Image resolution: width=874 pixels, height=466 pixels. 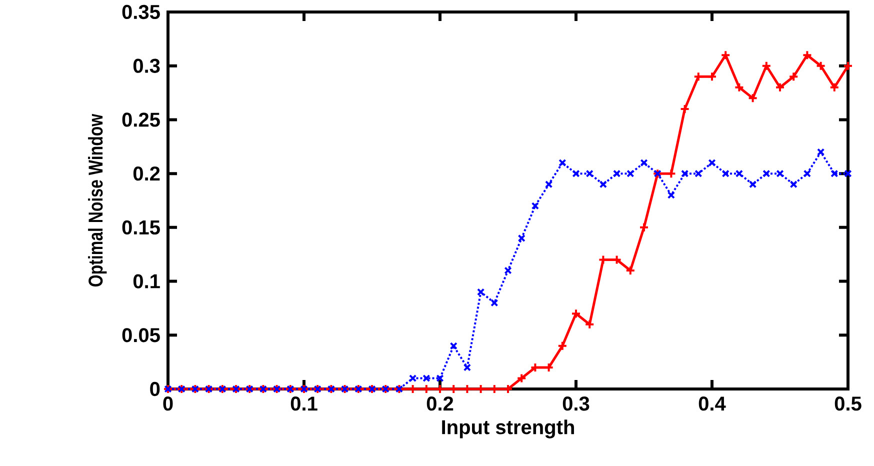 What do you see at coordinates (97, 200) in the screenshot?
I see `y-axis-title: Optimal Noise Window` at bounding box center [97, 200].